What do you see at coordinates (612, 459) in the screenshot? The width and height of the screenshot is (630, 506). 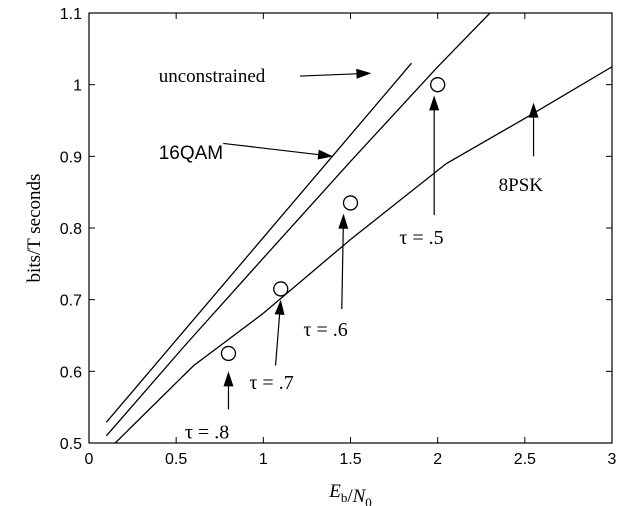 I see `x-tick-label: 3` at bounding box center [612, 459].